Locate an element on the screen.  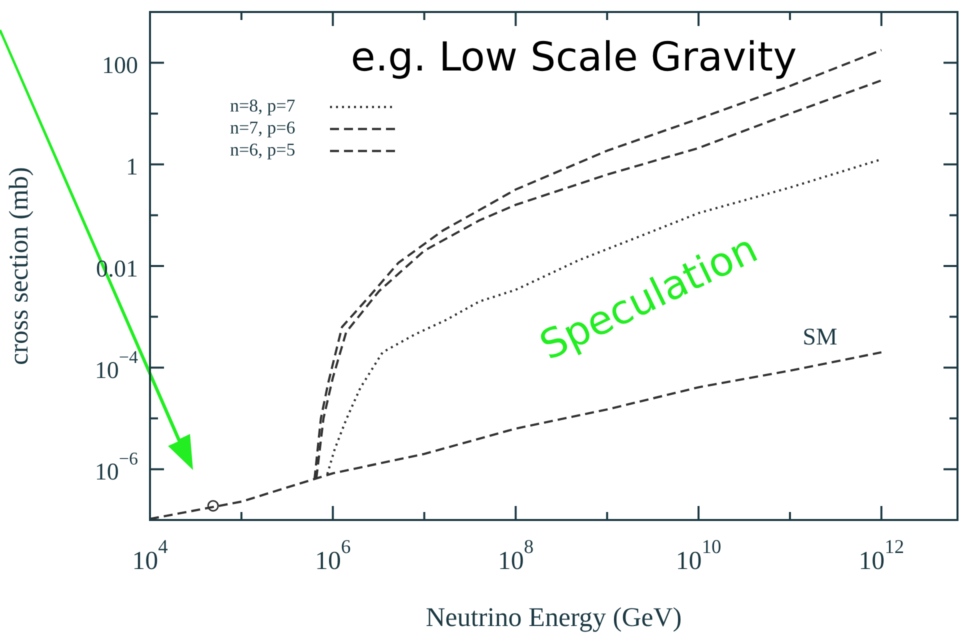
legend-label: n=7, p=6 is located at coordinates (263, 128).